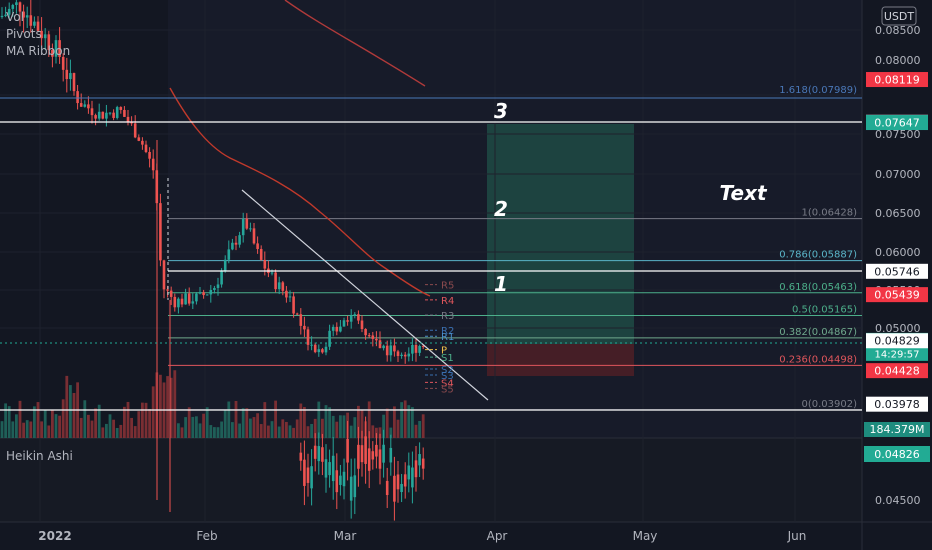 The height and width of the screenshot is (550, 932). Describe the element at coordinates (39, 456) in the screenshot. I see `legend-heikin-ashi: Heikin Ashi` at that location.